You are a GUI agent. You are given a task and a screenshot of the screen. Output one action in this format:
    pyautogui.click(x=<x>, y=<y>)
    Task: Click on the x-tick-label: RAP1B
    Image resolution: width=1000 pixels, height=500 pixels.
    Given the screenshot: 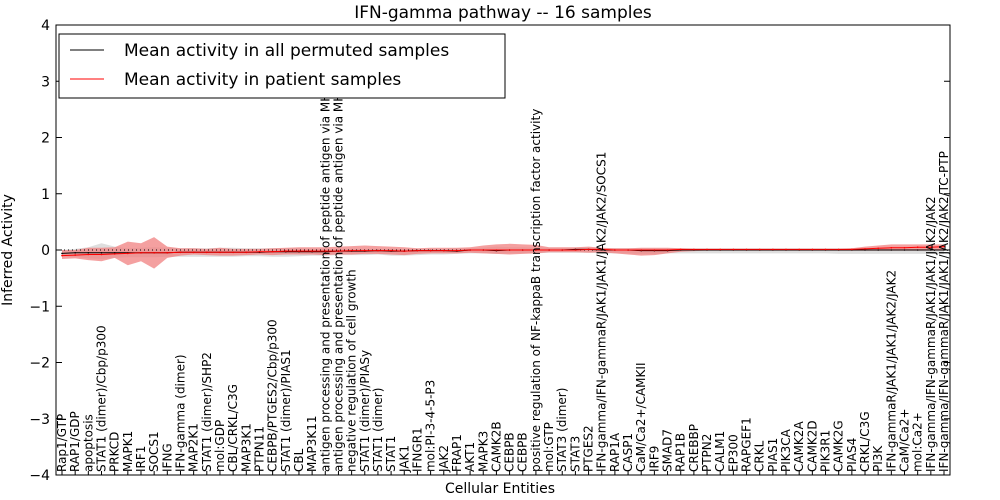 What is the action you would take?
    pyautogui.click(x=681, y=452)
    